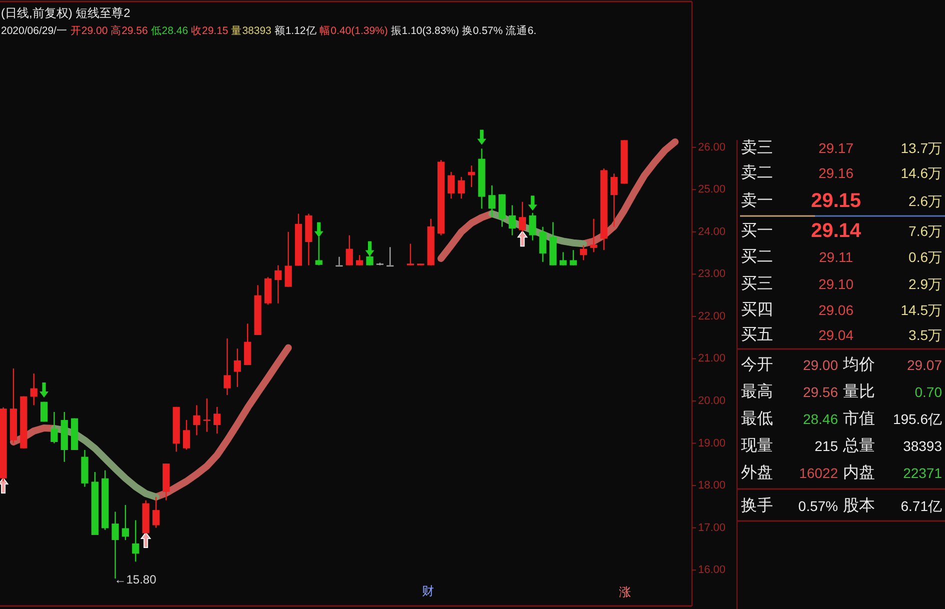 Image resolution: width=945 pixels, height=609 pixels. Describe the element at coordinates (820, 392) in the screenshot. I see `text: 29.56` at that location.